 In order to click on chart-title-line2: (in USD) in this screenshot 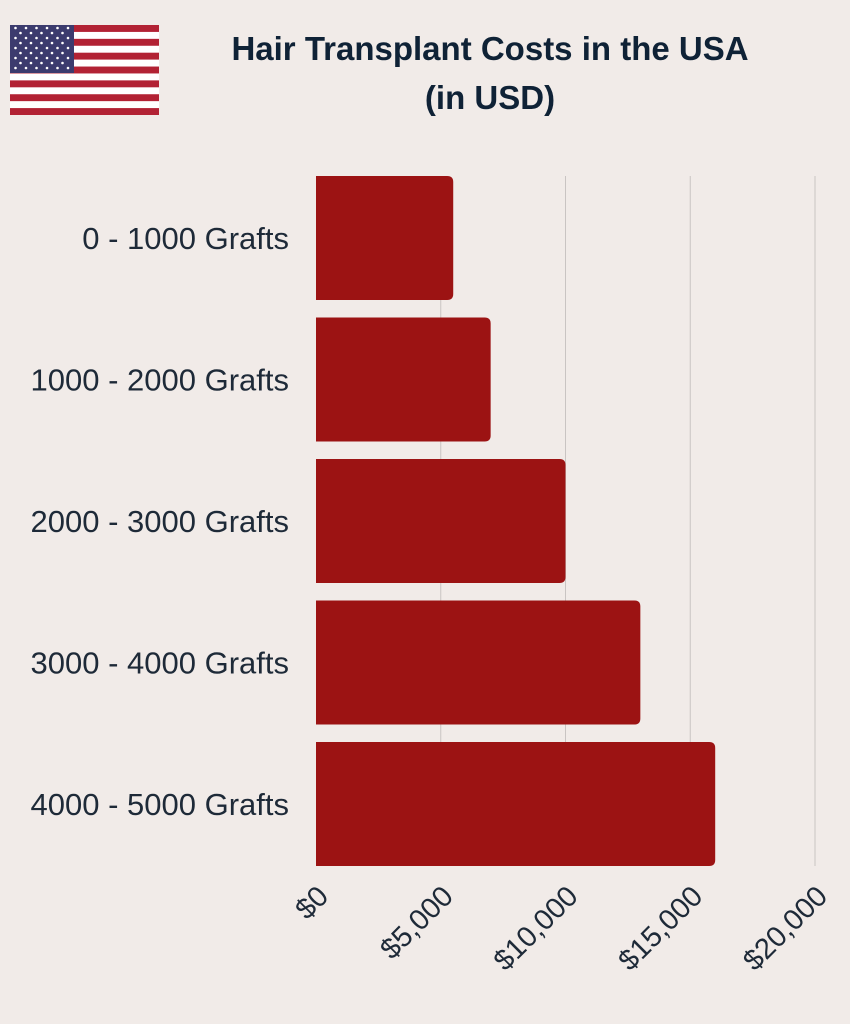, I will do `click(490, 97)`.